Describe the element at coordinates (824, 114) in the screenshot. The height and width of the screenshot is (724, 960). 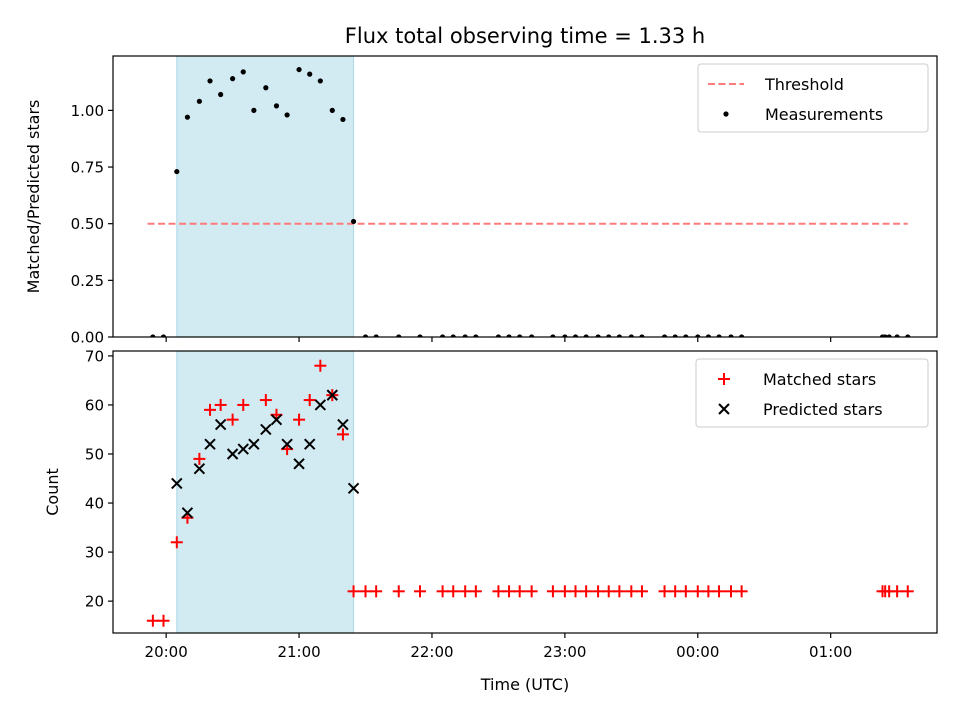
I see `legend-label: Measurements` at that location.